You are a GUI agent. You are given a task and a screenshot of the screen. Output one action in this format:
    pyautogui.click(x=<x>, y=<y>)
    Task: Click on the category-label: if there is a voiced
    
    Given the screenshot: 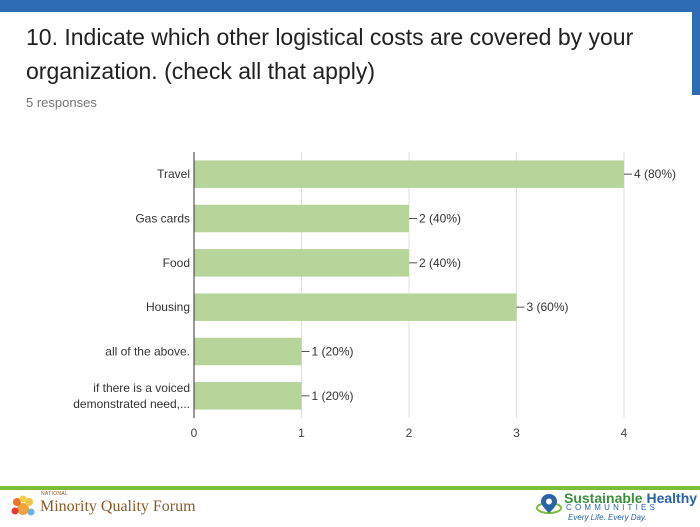 What is the action you would take?
    pyautogui.click(x=141, y=388)
    